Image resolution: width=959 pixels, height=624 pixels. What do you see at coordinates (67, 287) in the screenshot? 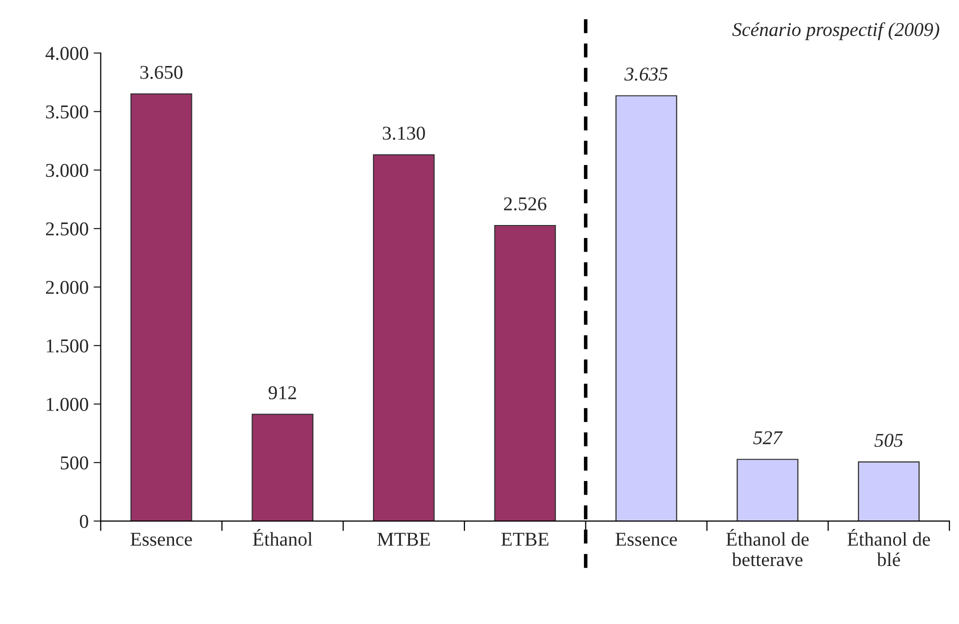
I see `y-tick-label: 2.000` at bounding box center [67, 287].